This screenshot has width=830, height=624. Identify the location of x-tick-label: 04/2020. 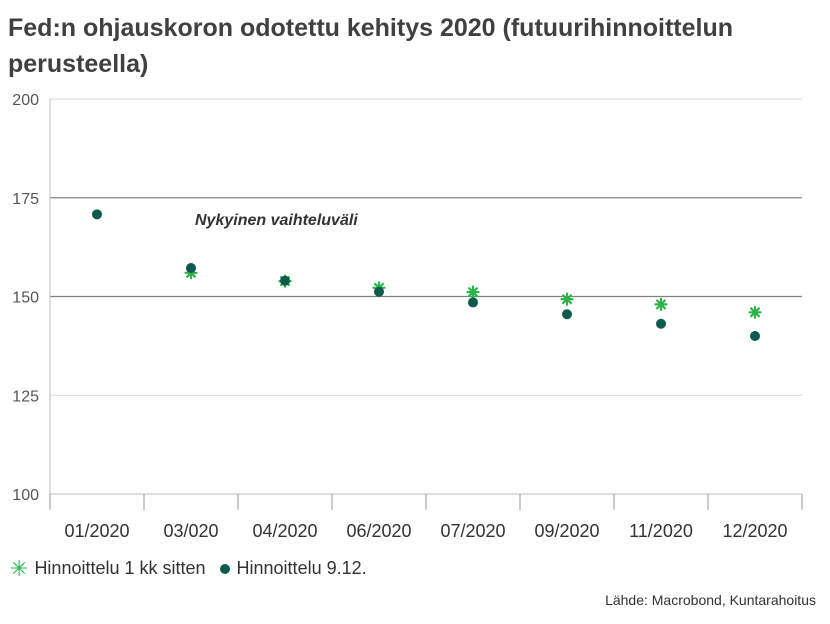
(284, 531).